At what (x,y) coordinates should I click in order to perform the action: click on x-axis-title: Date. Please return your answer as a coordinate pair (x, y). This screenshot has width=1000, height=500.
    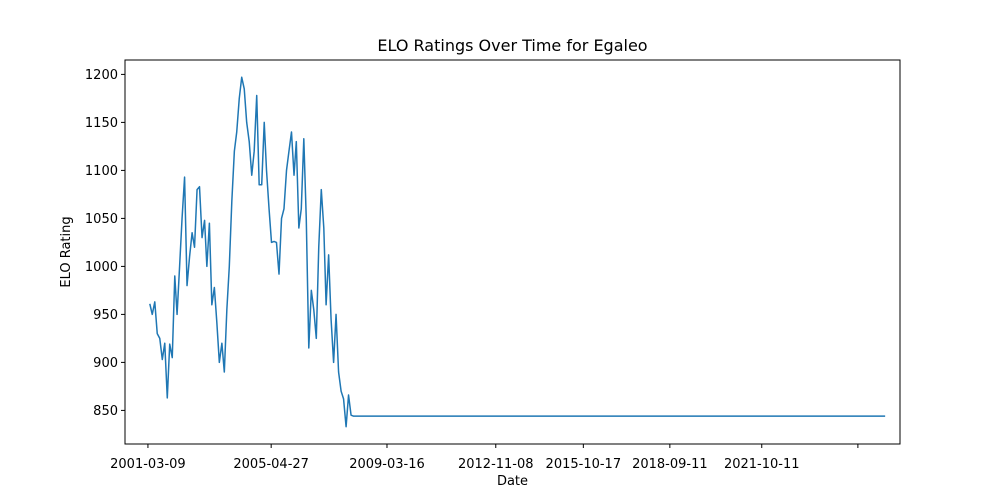
    Looking at the image, I should click on (512, 481).